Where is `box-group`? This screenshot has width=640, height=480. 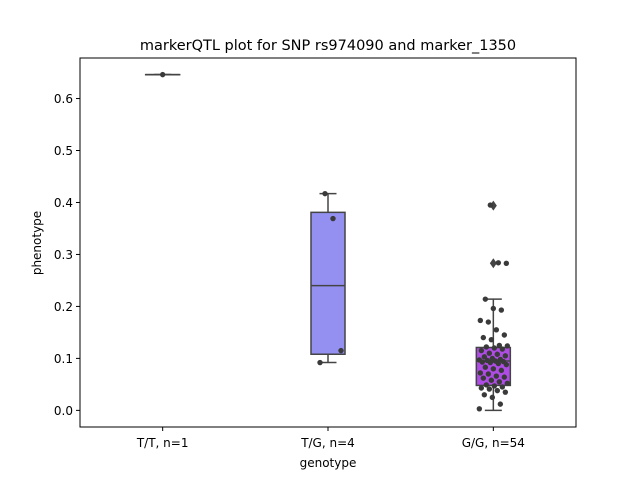
box-group is located at coordinates (328, 278).